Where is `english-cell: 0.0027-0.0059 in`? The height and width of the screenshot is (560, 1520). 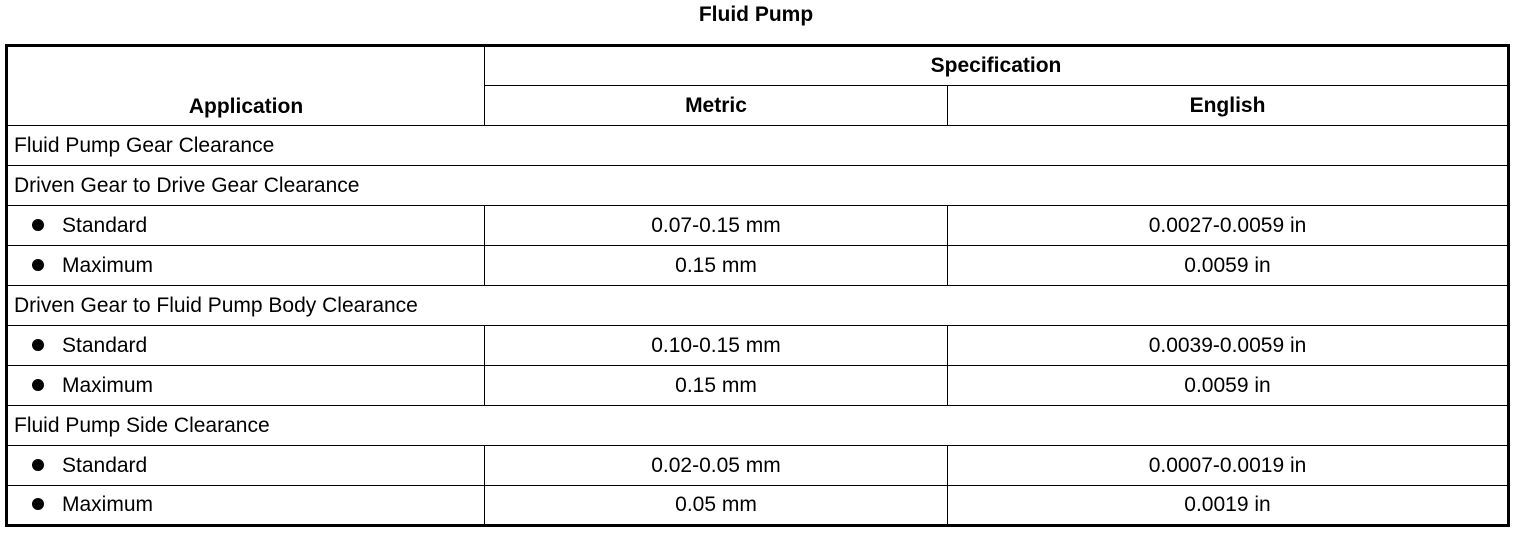 english-cell: 0.0027-0.0059 in is located at coordinates (1228, 225).